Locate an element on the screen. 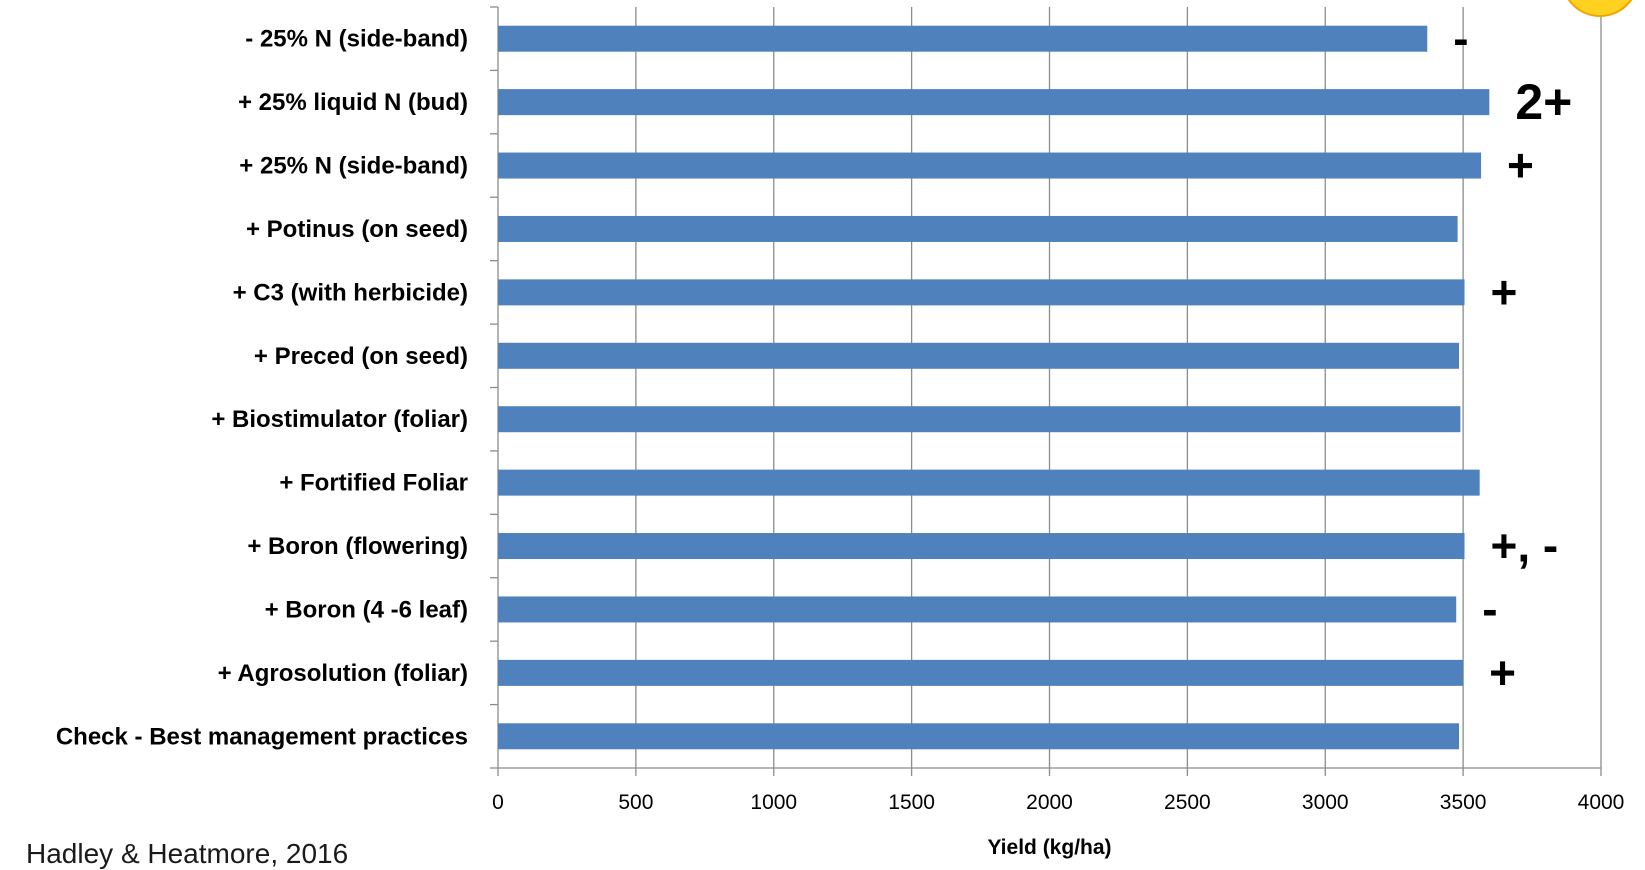 Image resolution: width=1645 pixels, height=870 pixels. category-label: + Boron (flowering) is located at coordinates (357, 546).